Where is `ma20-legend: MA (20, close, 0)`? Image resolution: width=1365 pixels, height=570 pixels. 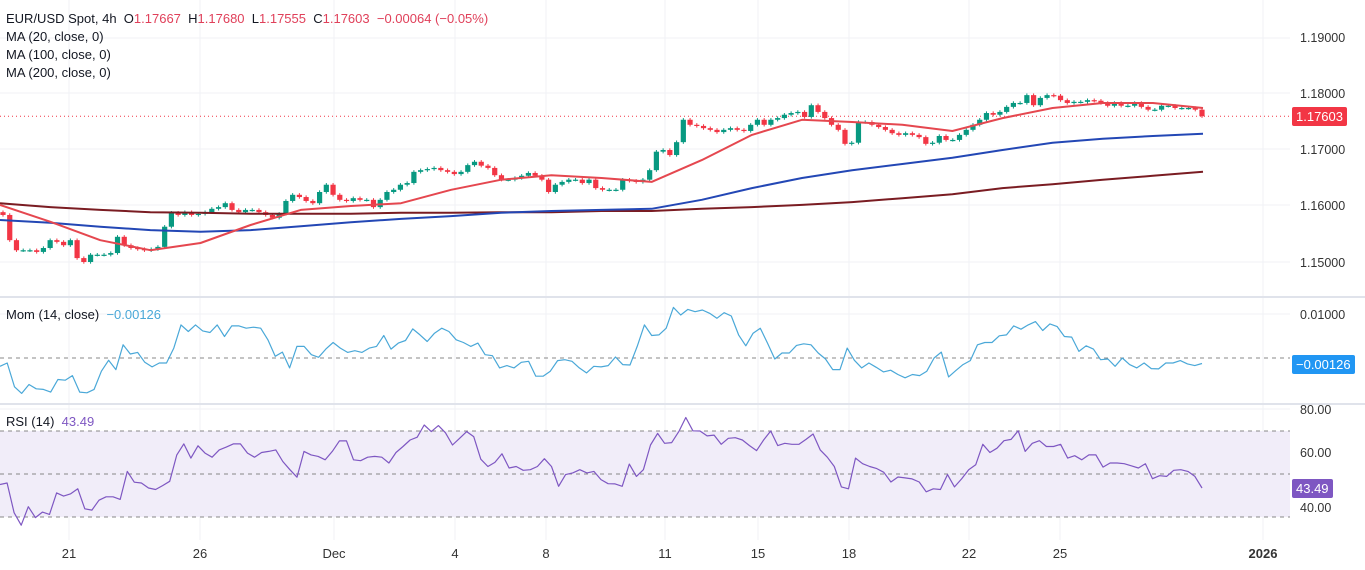
ma20-legend: MA (20, close, 0) is located at coordinates (55, 36).